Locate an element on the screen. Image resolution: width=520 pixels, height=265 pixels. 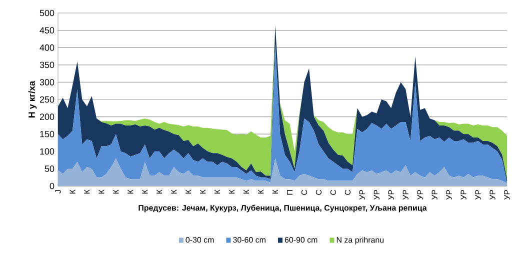
y-tick-label: 450 is located at coordinates (47, 30).